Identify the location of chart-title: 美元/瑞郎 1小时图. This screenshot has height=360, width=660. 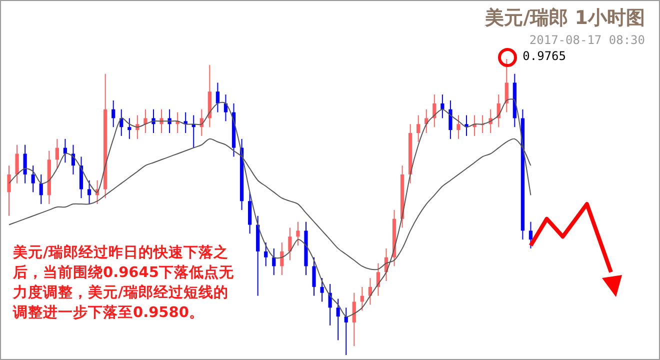
(565, 18).